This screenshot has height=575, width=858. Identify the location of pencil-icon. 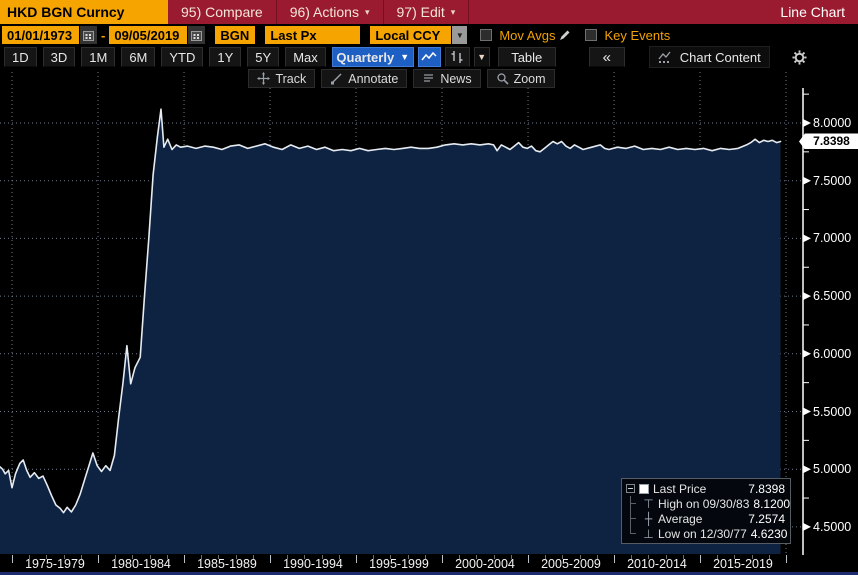
(565, 35).